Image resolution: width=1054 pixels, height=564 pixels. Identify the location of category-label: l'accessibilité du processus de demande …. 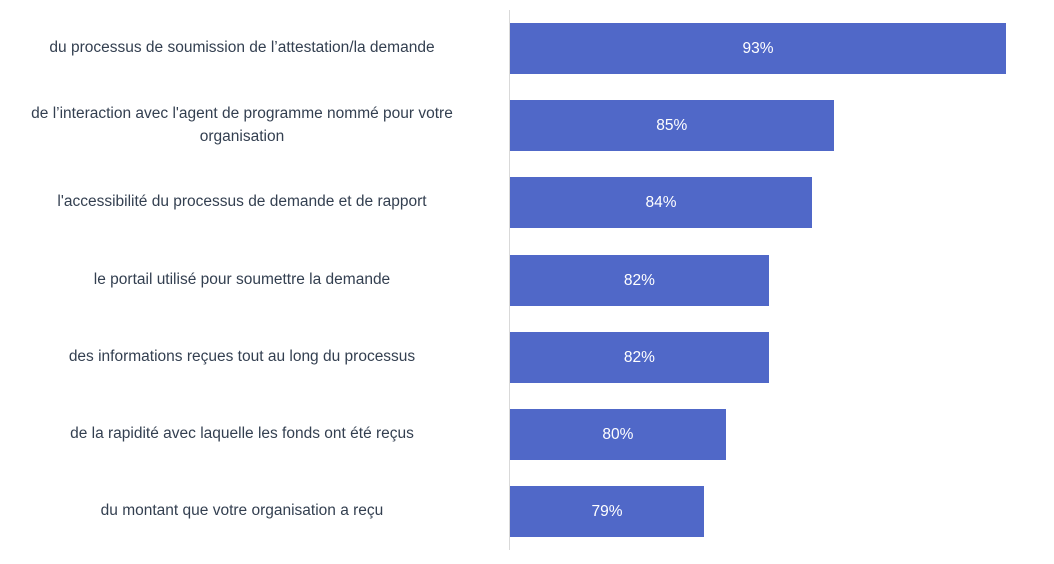
(246, 201).